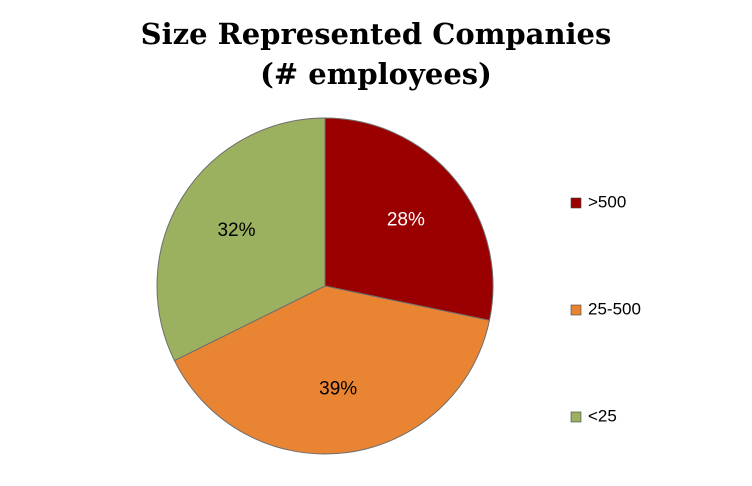 The image size is (752, 486). I want to click on pie-slice-label-1: 39%, so click(338, 388).